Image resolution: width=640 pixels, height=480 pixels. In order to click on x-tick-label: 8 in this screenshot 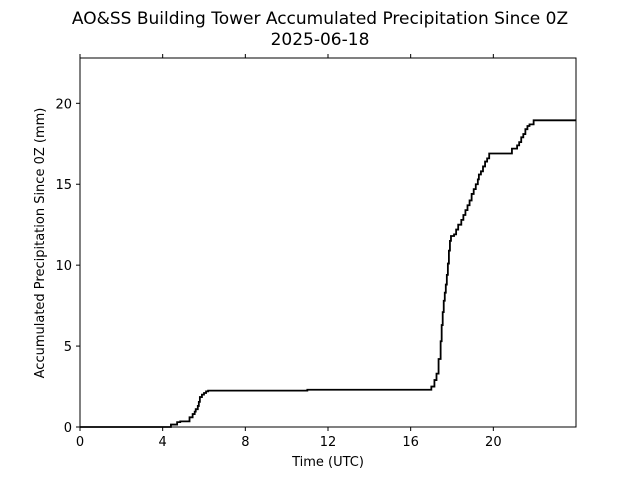, I will do `click(245, 442)`.